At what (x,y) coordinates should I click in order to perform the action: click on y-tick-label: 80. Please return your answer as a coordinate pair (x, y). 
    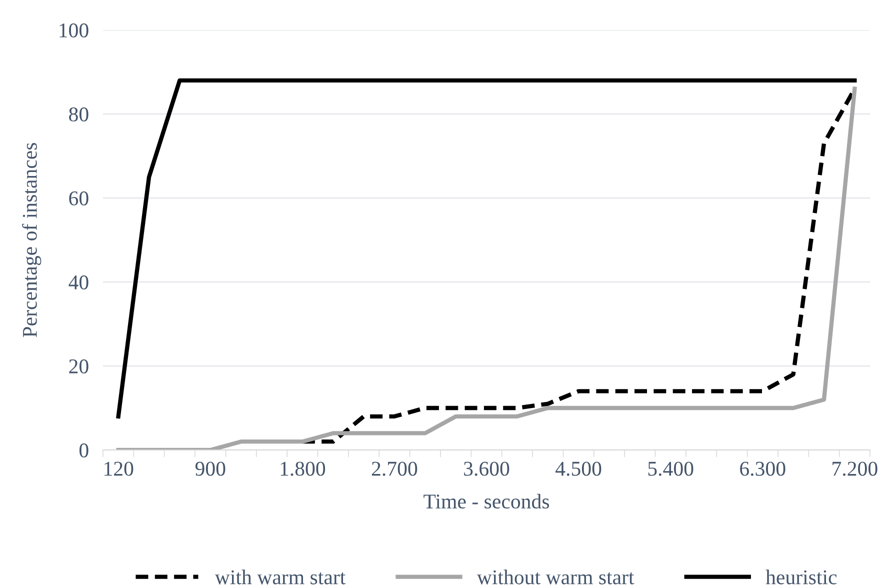
    Looking at the image, I should click on (78, 114).